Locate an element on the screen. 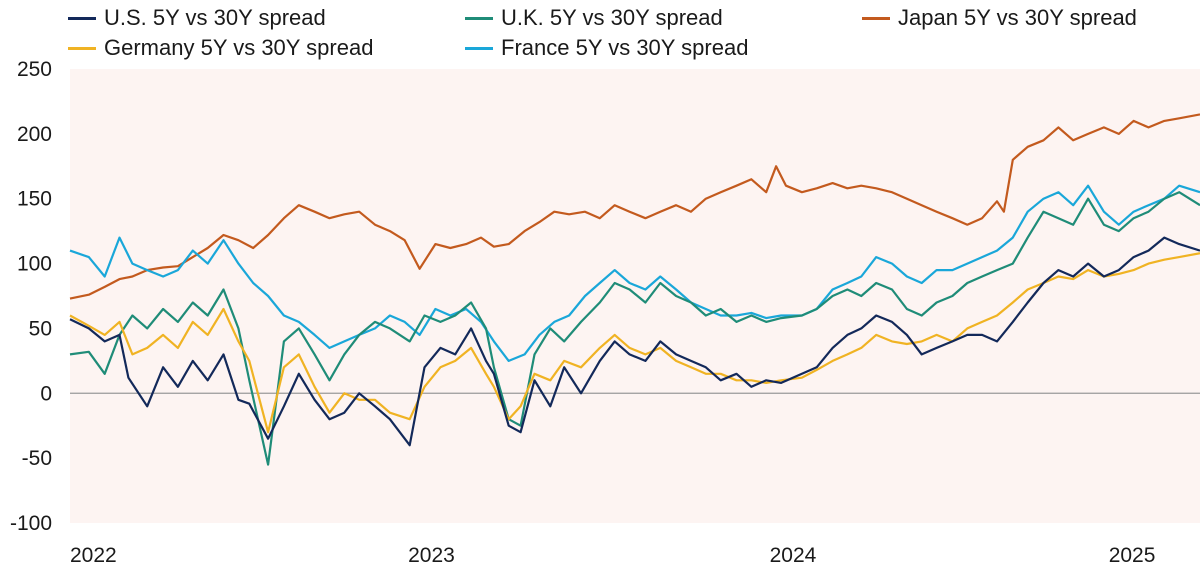 The image size is (1200, 580). x-tick-label: 2023 is located at coordinates (431, 555).